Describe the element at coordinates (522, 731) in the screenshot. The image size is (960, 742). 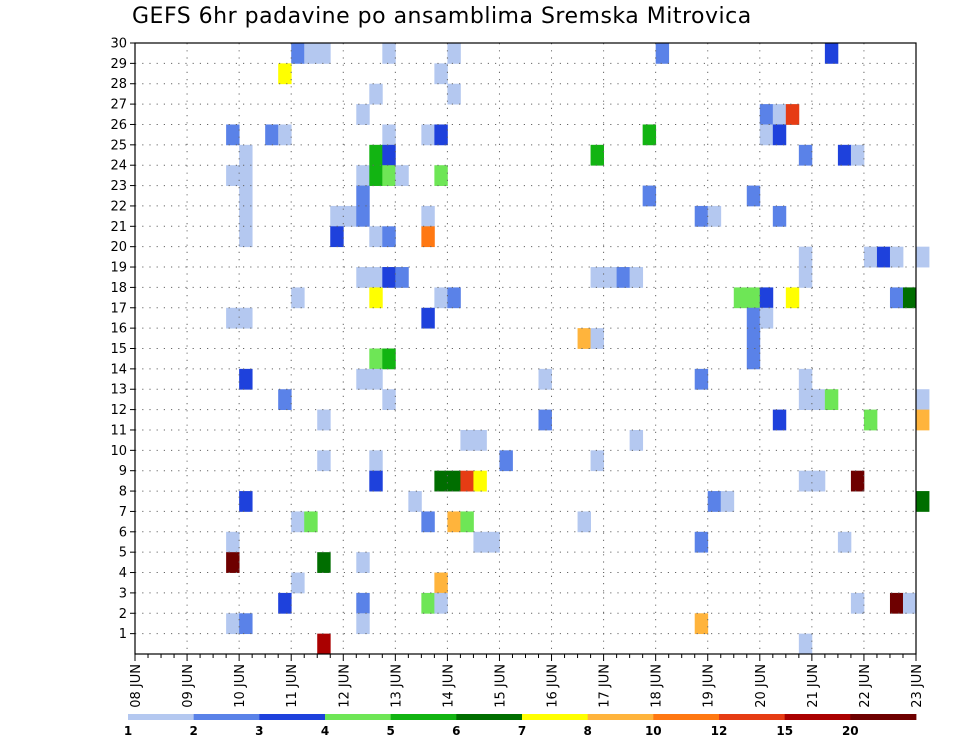
I see `legend-label: 7` at that location.